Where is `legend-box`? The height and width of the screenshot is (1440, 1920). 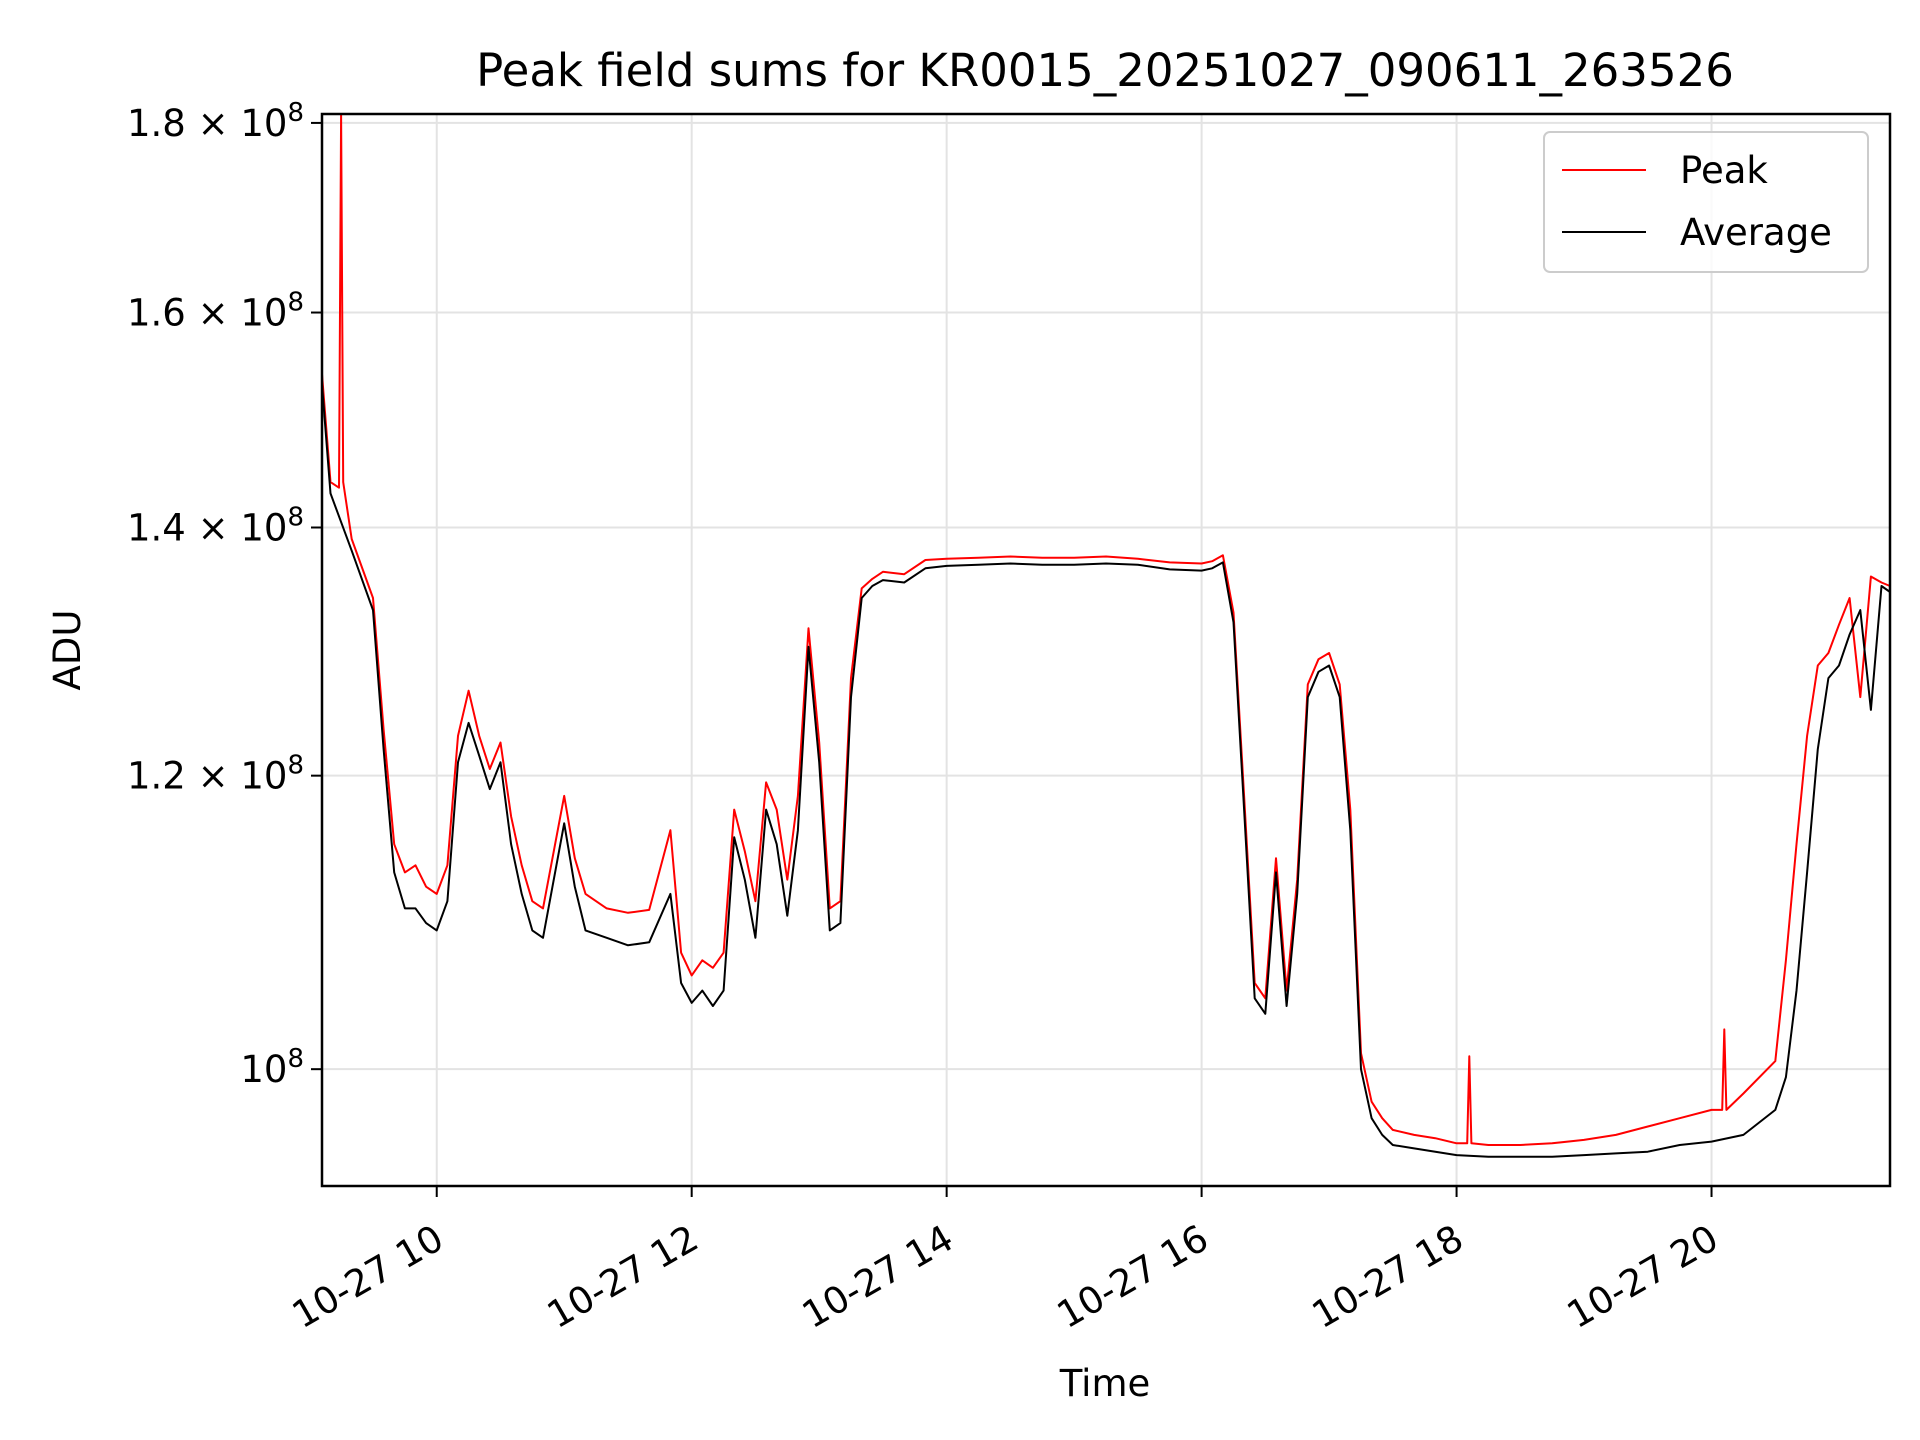
legend-box is located at coordinates (1706, 202).